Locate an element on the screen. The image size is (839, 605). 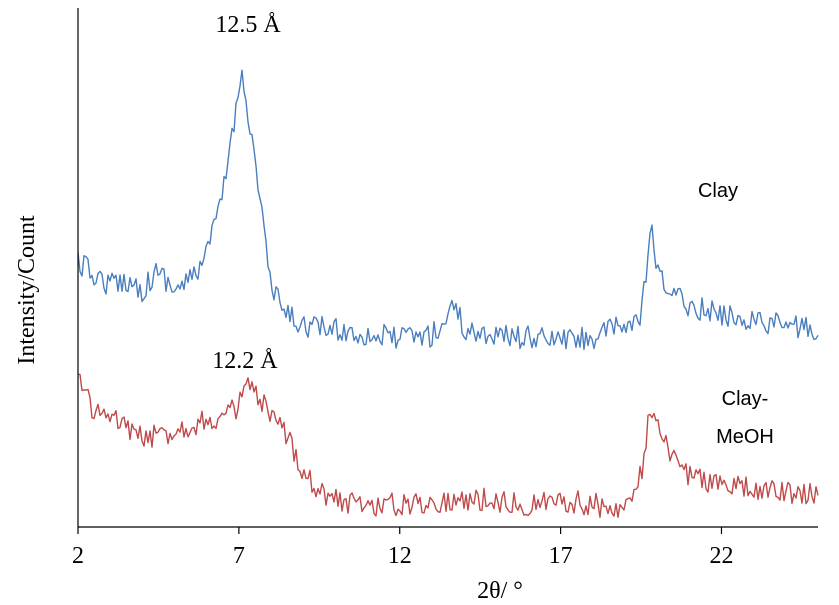
x-axis-label: 2θ/ ° is located at coordinates (500, 591).